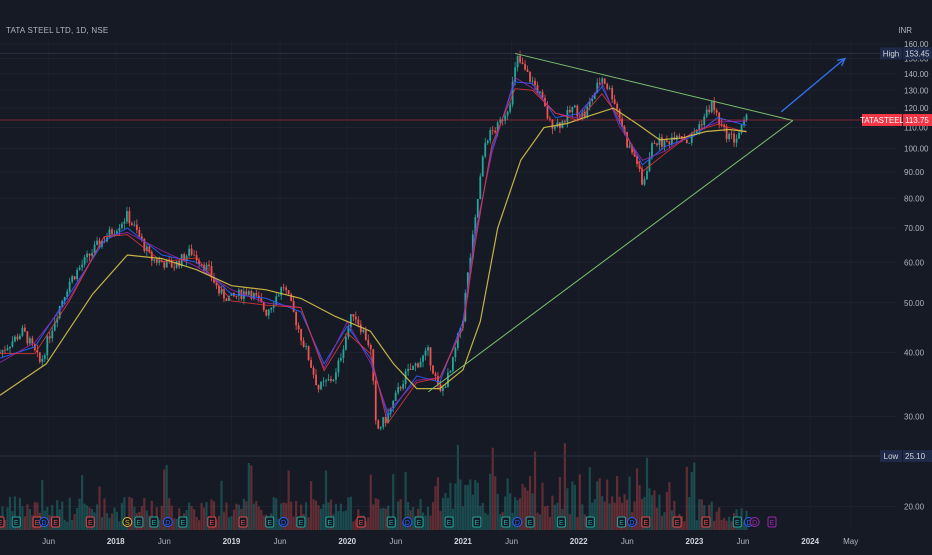 The image size is (932, 555). Describe the element at coordinates (915, 456) in the screenshot. I see `low-tag-value: 25.10` at that location.